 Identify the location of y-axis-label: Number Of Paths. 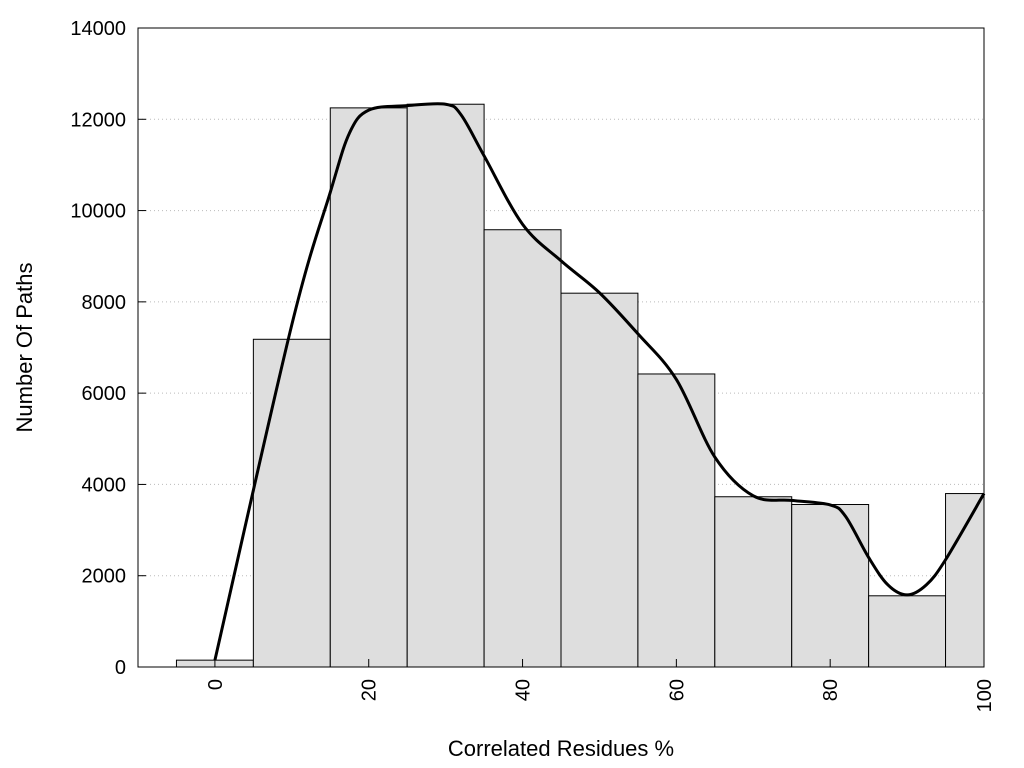
(24, 348).